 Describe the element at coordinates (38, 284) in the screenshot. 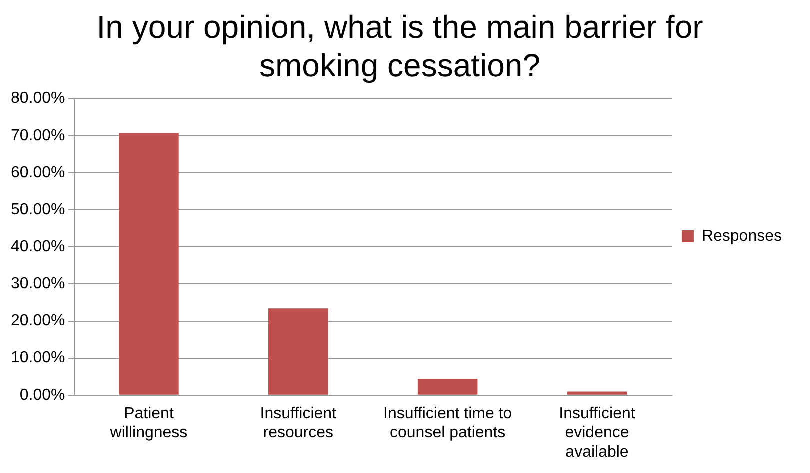

I see `y-tick-label: 30.00%` at that location.